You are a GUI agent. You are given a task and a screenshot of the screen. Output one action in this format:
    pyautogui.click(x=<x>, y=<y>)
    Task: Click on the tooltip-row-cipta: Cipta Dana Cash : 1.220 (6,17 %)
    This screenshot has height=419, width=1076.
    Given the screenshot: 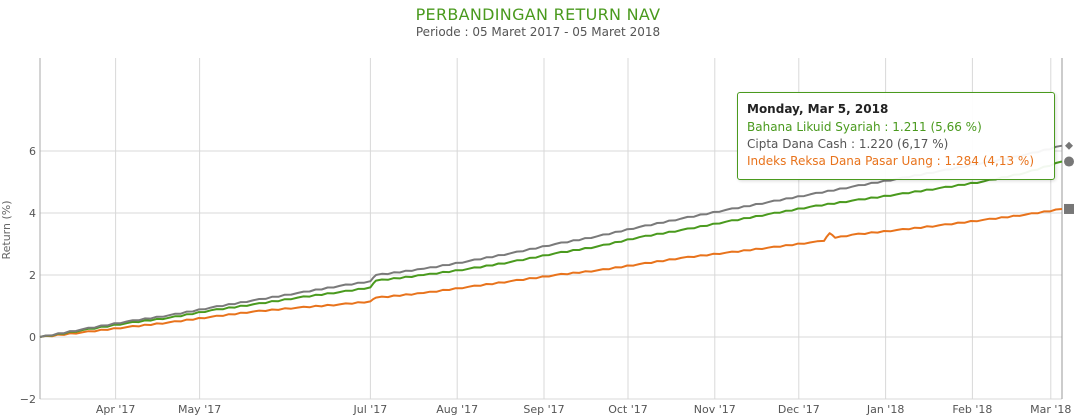 What is the action you would take?
    pyautogui.click(x=896, y=144)
    